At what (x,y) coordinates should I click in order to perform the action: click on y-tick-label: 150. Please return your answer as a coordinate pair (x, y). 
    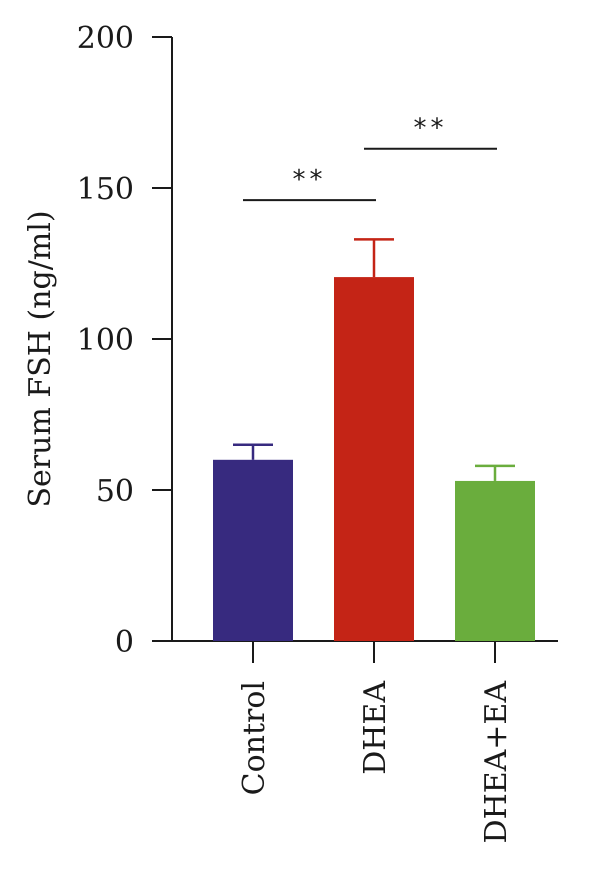
    Looking at the image, I should click on (105, 189).